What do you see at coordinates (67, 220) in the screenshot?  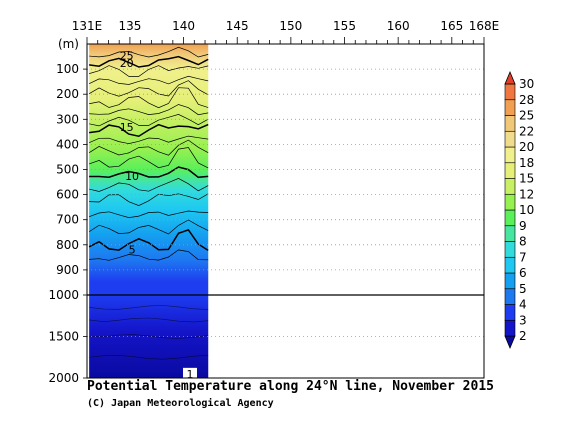 I see `y-tick-label: 700` at bounding box center [67, 220].